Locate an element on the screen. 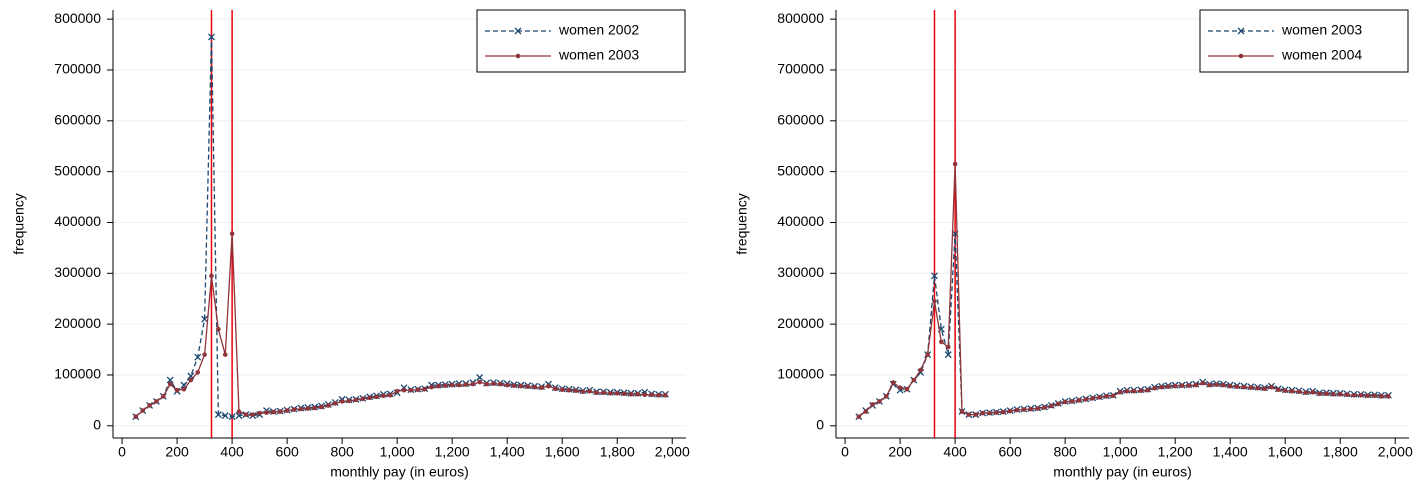 The image size is (1423, 495). y-tick-label: 300000 is located at coordinates (800, 272).